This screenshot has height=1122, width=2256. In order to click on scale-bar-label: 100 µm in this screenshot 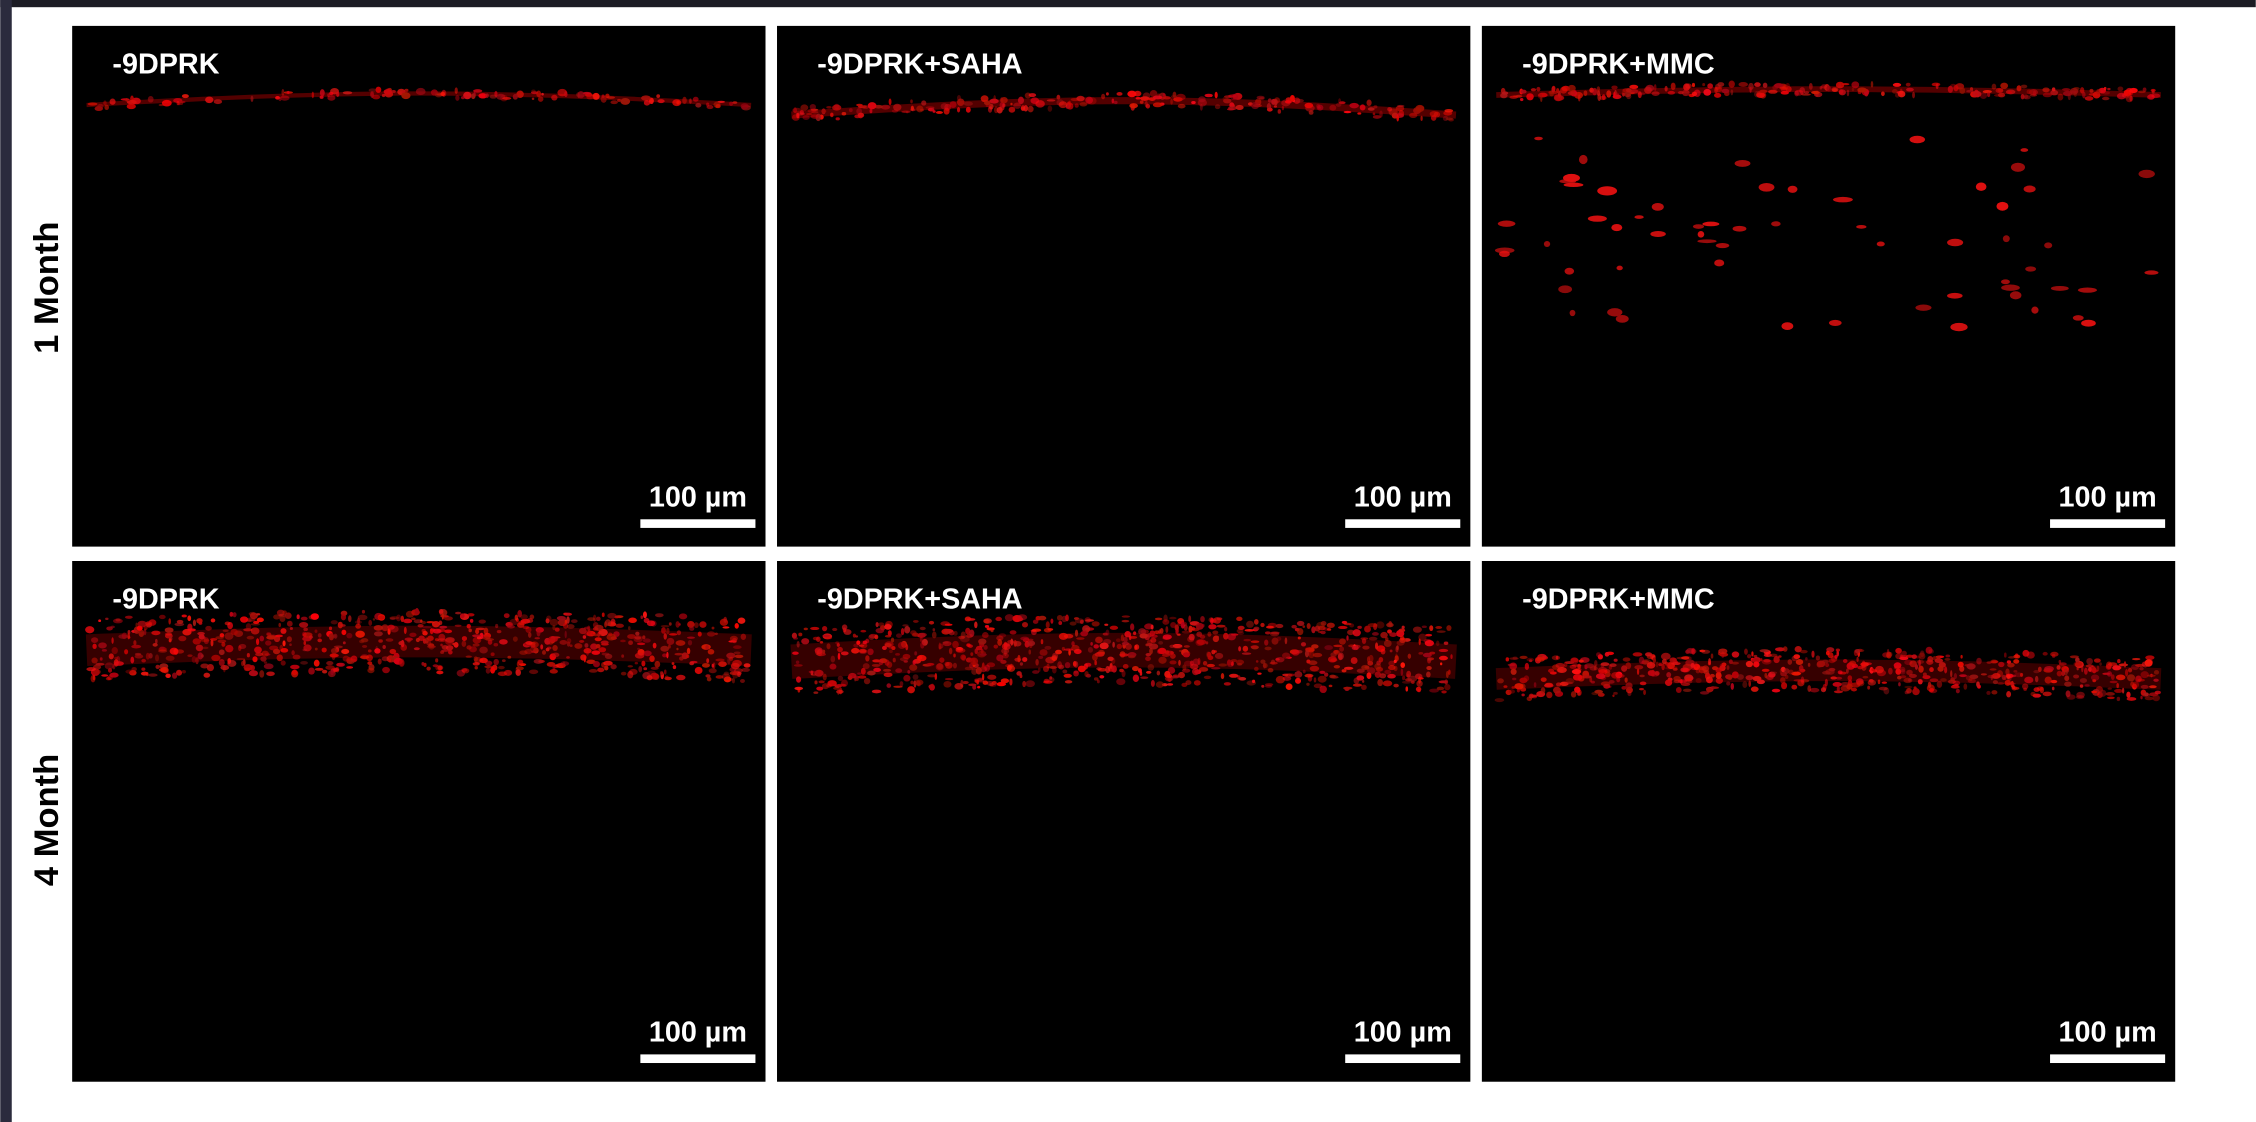, I will do `click(2108, 1032)`.